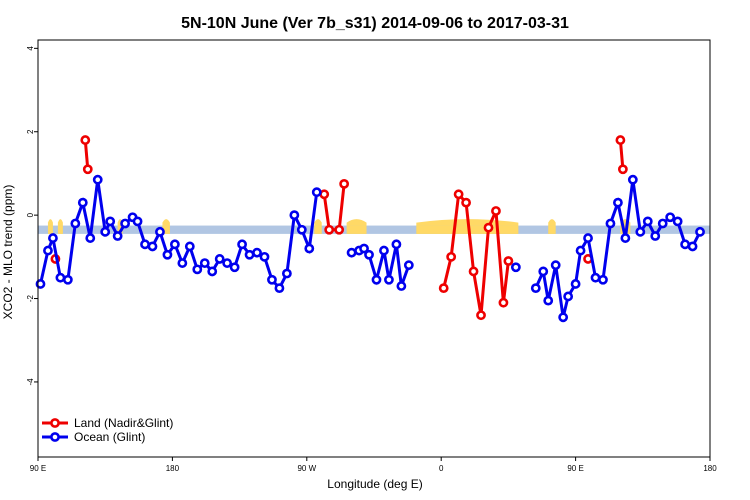 The width and height of the screenshot is (750, 500). I want to click on legend: Land (Nadir&Glint)Ocean (Glint), so click(107, 430).